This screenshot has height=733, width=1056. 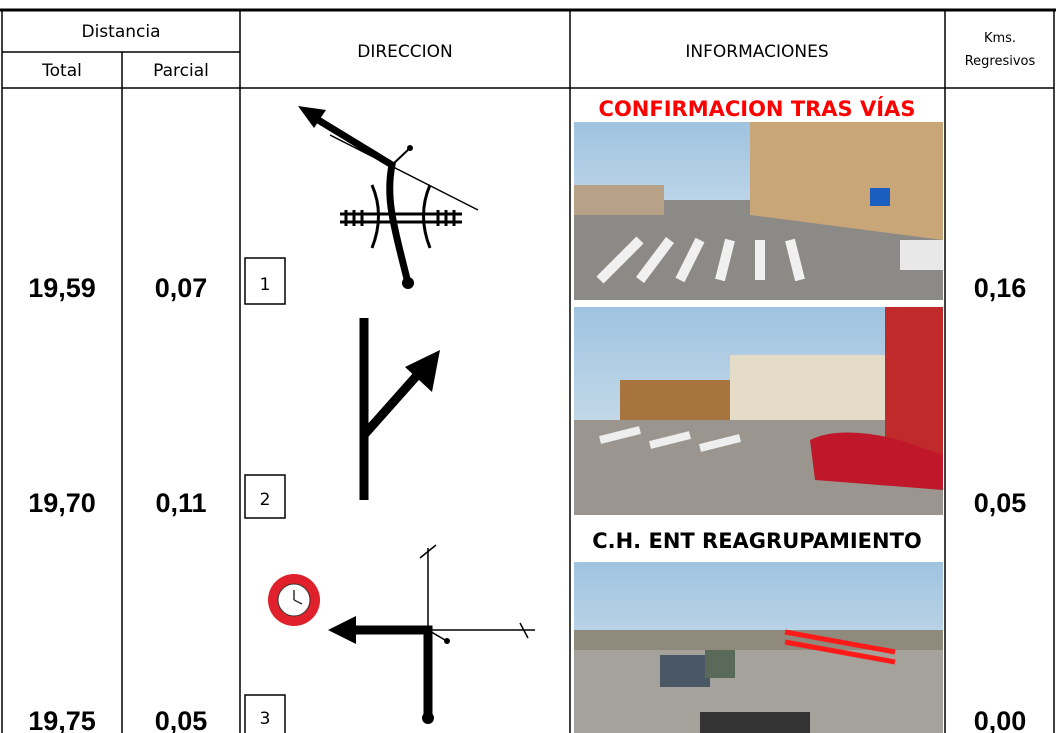 I want to click on partial: 0,05, so click(x=181, y=719).